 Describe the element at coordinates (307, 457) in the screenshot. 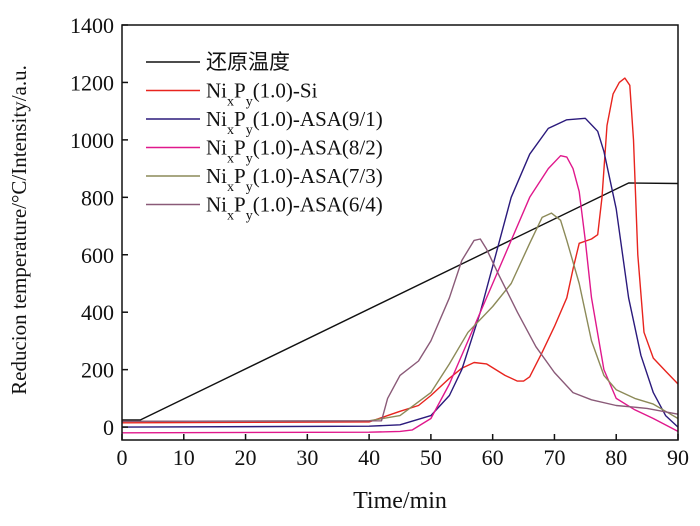

I see `x-tick-label: 30` at that location.